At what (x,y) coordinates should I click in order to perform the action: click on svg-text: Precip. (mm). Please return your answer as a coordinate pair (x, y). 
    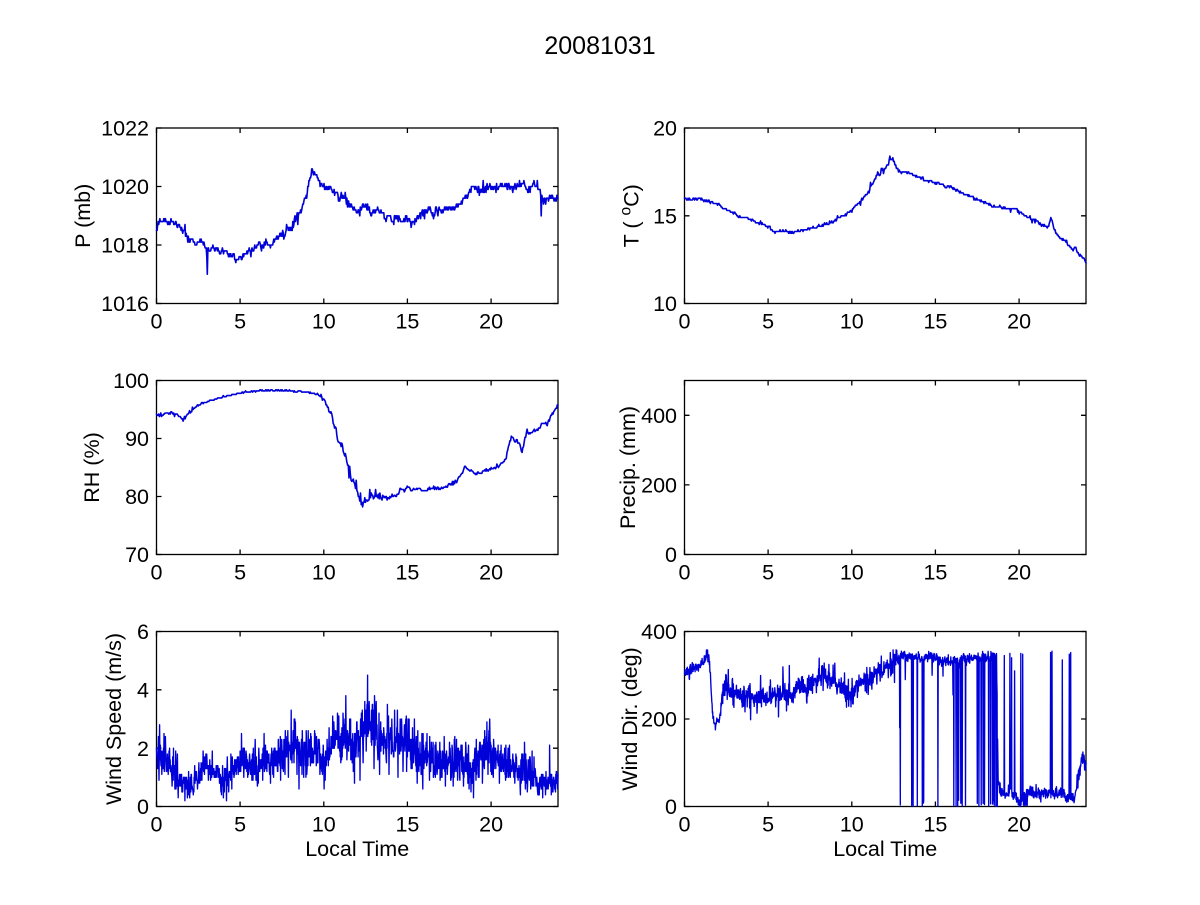
    Looking at the image, I should click on (628, 467).